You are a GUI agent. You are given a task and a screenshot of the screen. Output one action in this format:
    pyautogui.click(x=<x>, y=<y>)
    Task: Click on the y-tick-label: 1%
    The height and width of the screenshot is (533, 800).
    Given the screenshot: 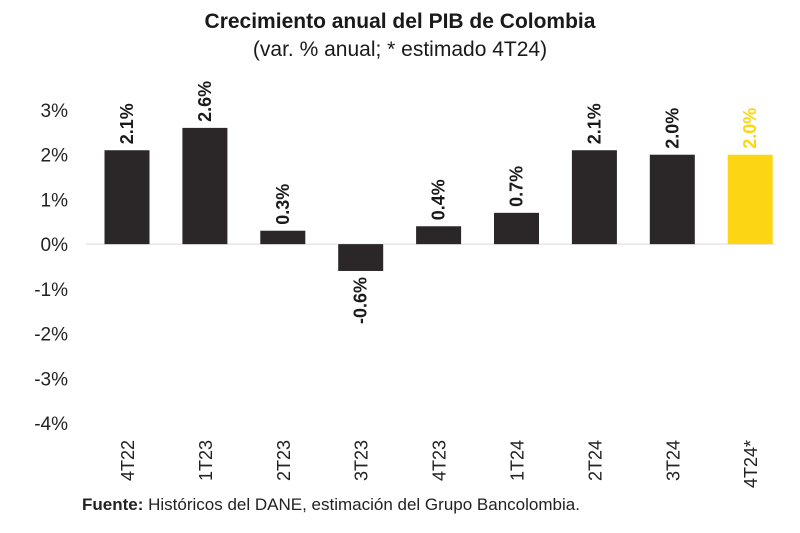 What is the action you would take?
    pyautogui.click(x=55, y=200)
    